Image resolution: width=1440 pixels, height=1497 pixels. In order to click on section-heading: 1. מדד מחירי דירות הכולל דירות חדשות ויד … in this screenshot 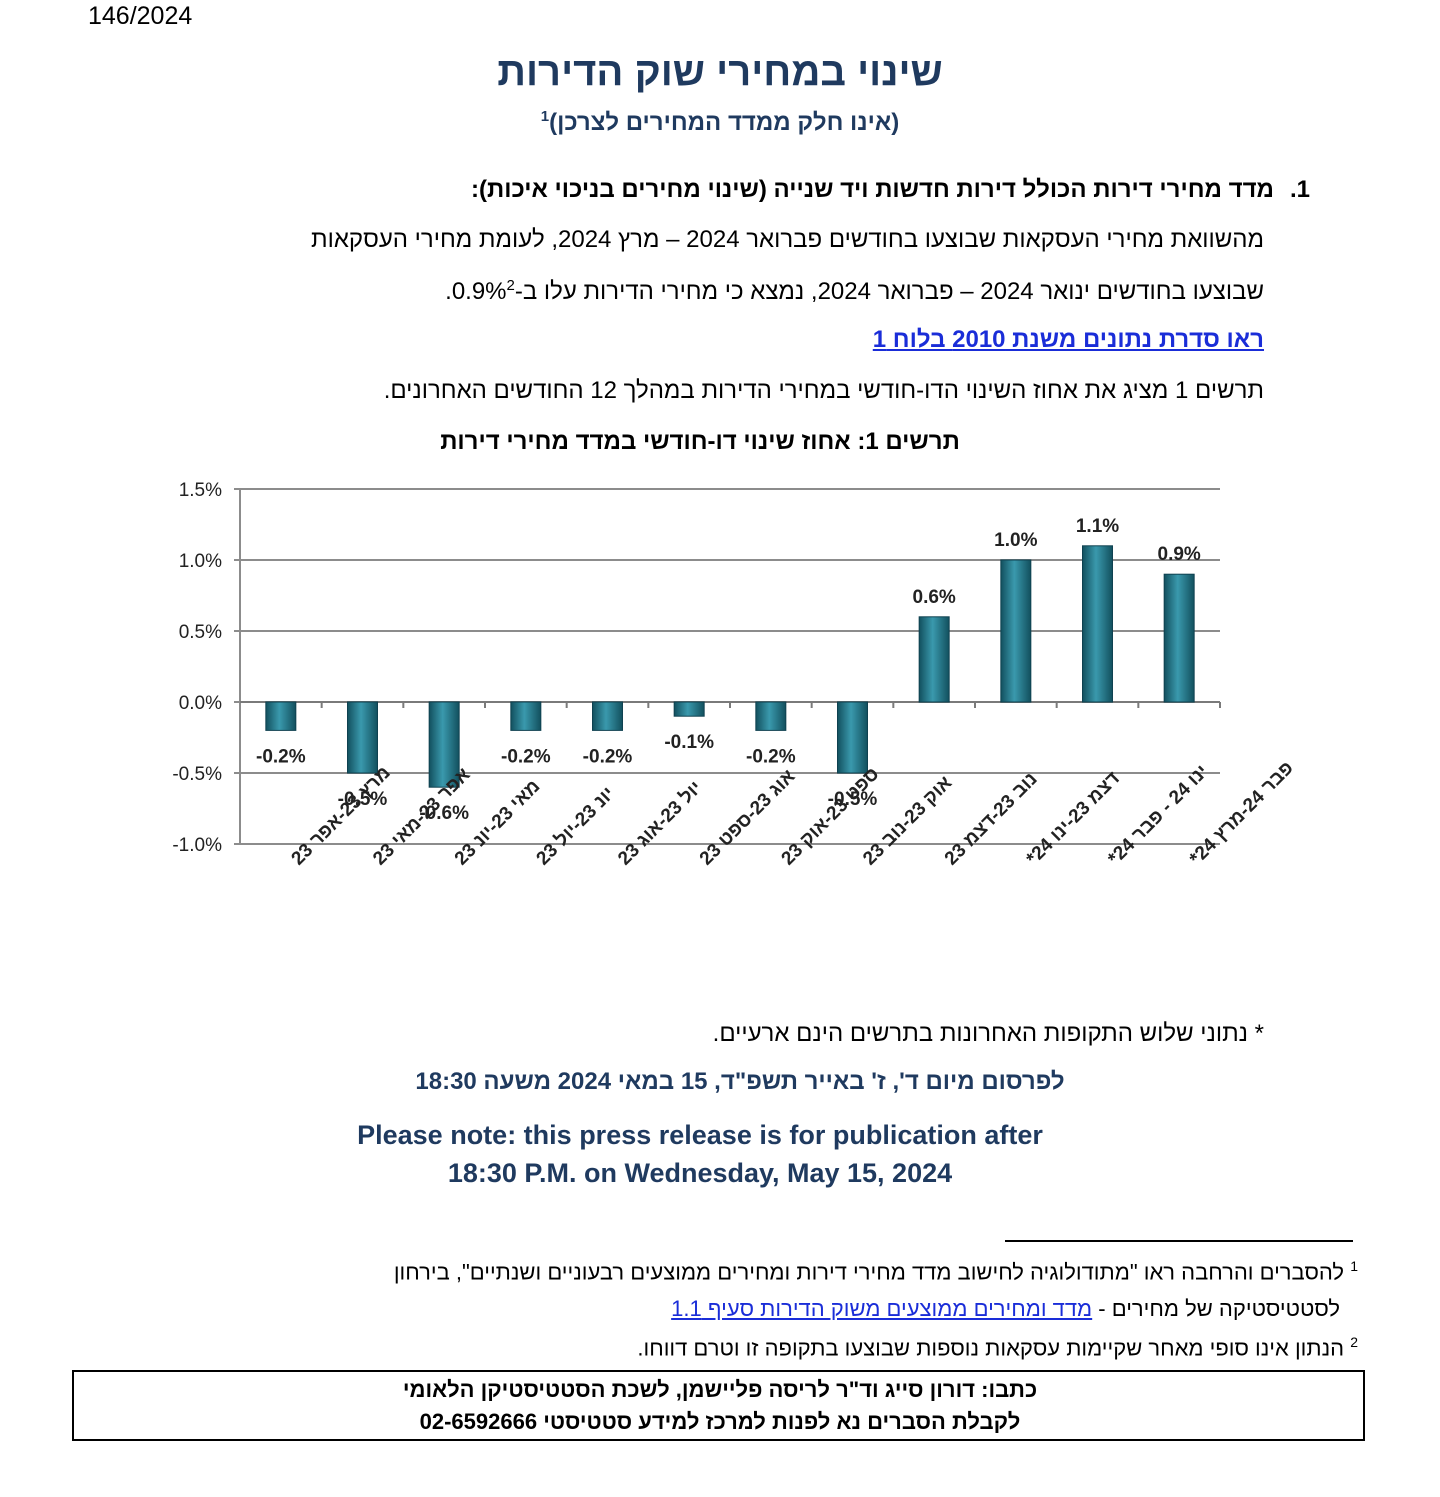, I will do `click(890, 190)`.